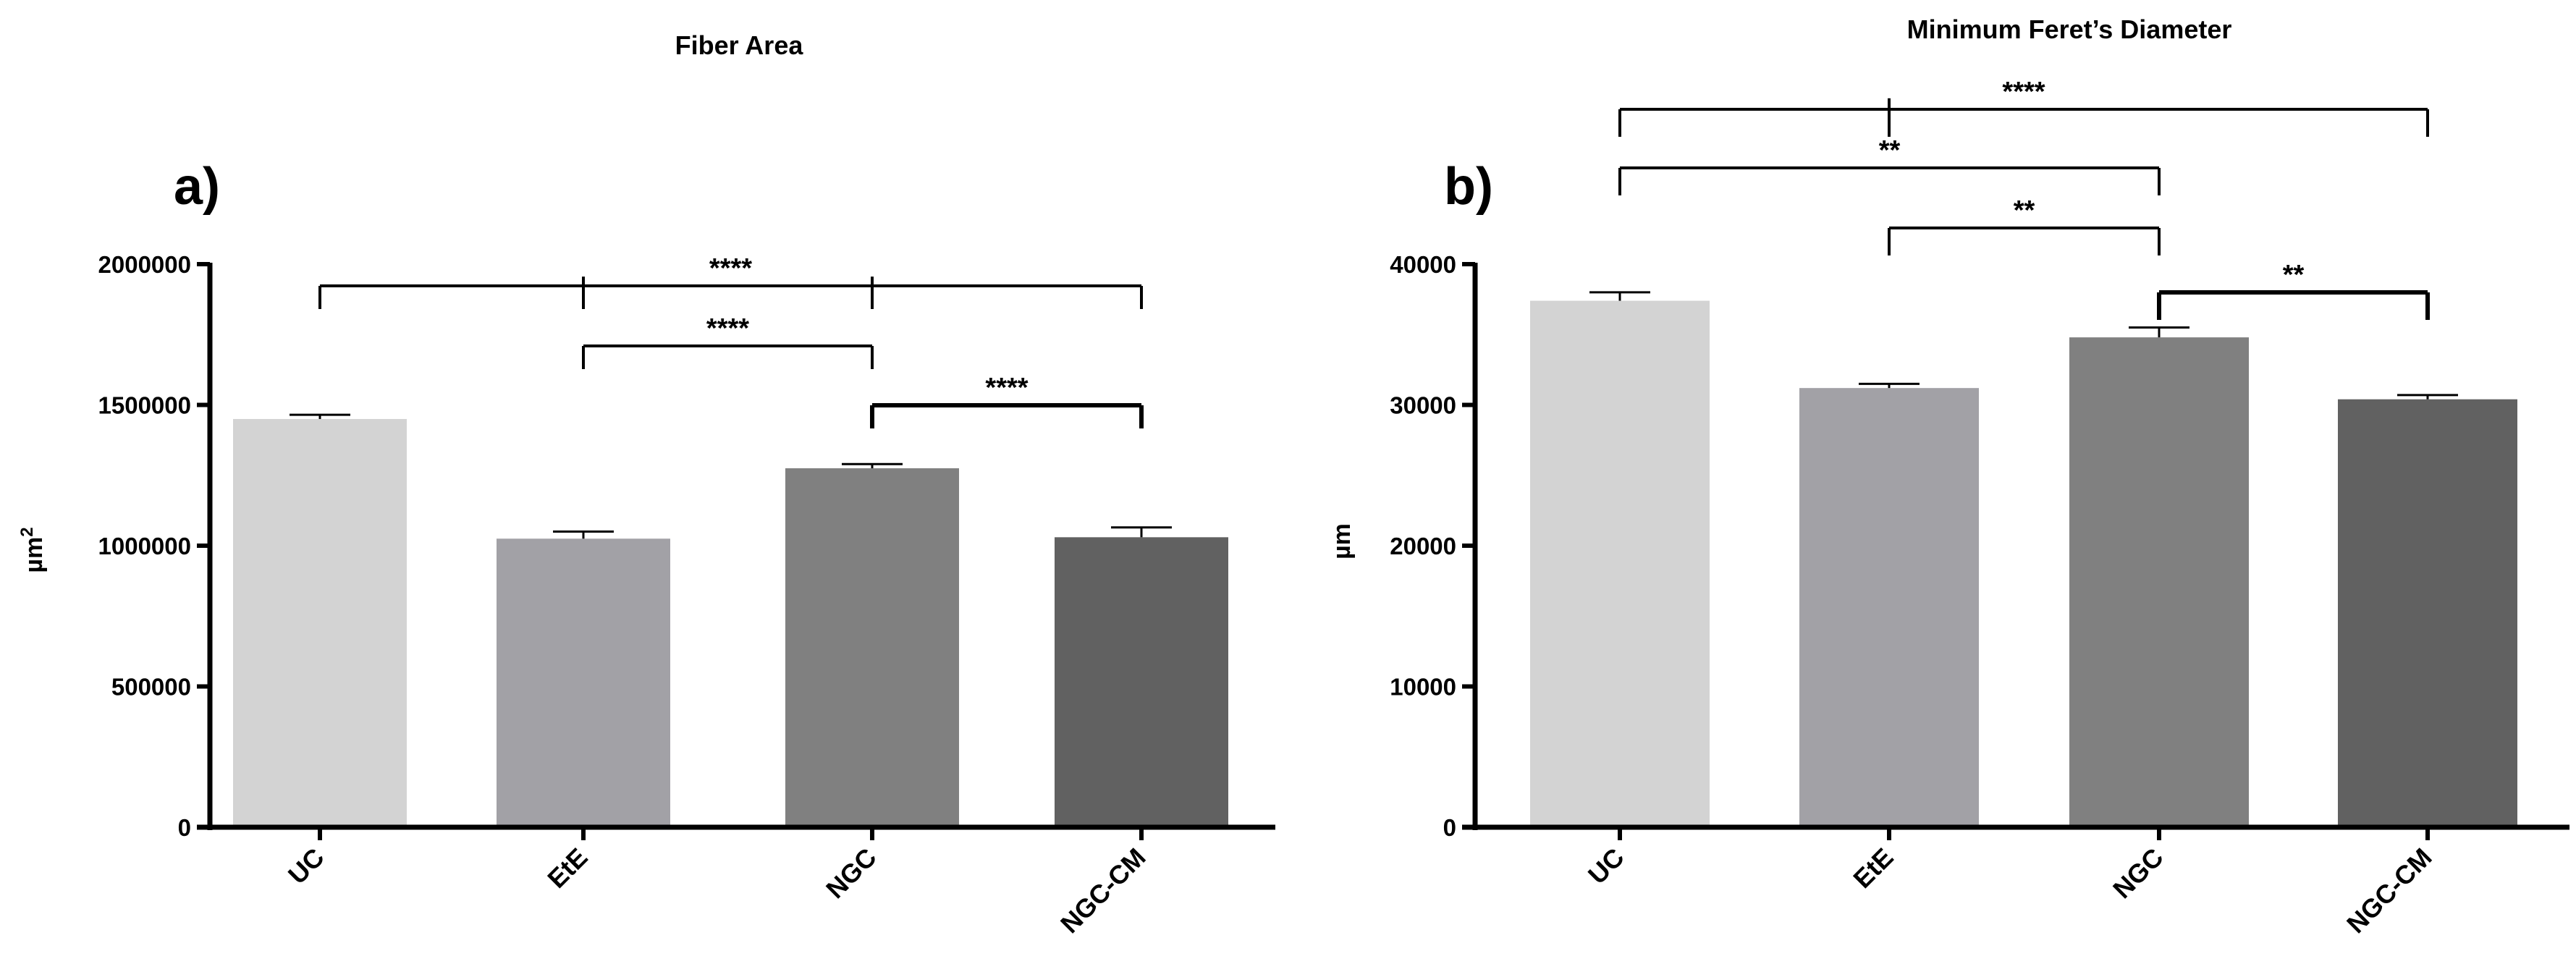  I want to click on chart-title: Minimum Feret’s Diameter, so click(2069, 29).